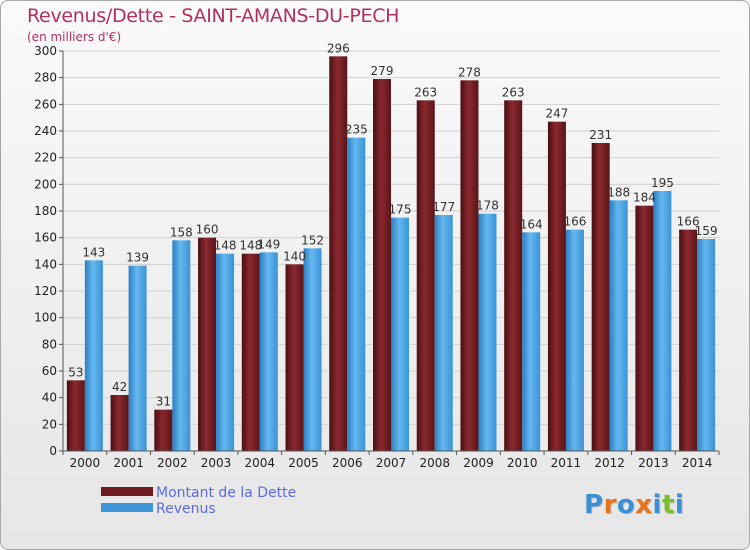 The width and height of the screenshot is (750, 550). Describe the element at coordinates (172, 463) in the screenshot. I see `x-tick-label: 2002` at that location.